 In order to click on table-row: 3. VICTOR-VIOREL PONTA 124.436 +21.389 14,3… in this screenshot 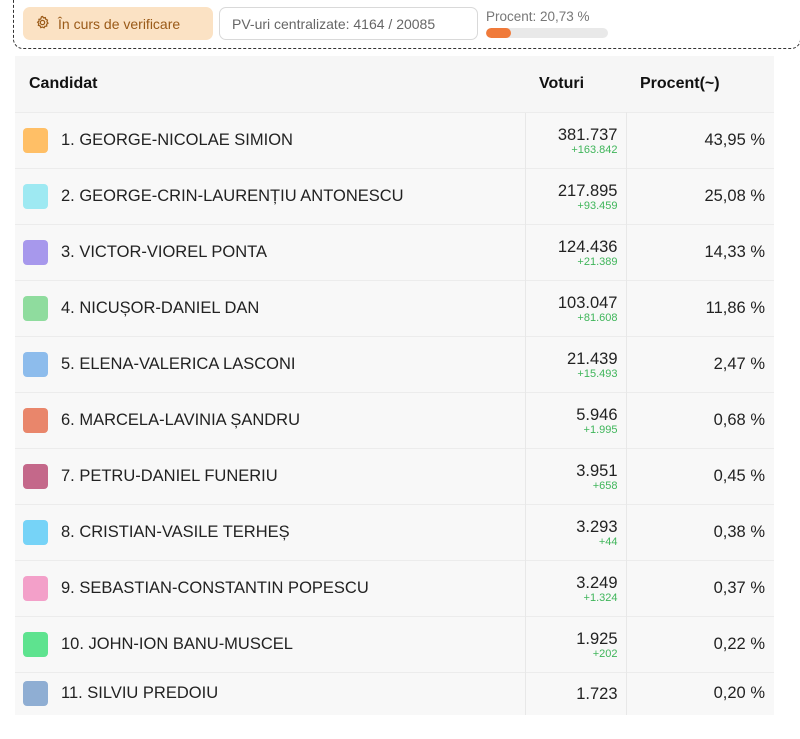, I will do `click(394, 252)`.